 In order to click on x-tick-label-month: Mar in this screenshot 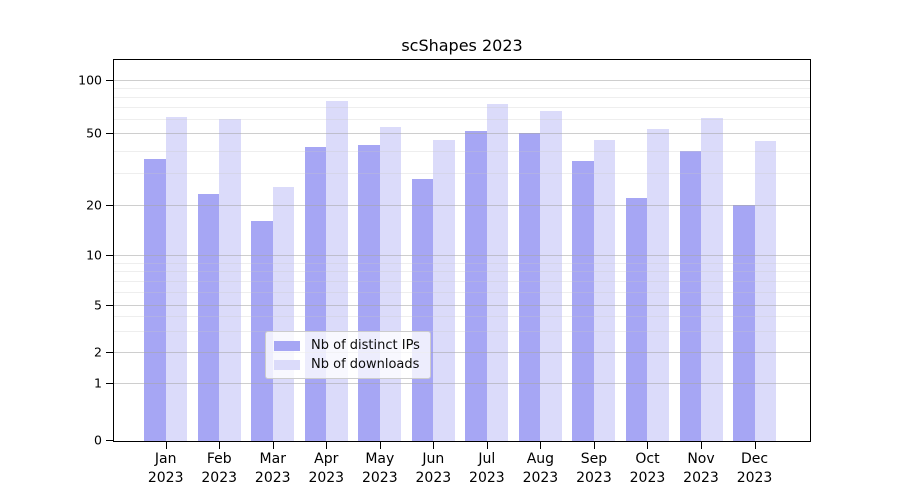, I will do `click(272, 459)`.